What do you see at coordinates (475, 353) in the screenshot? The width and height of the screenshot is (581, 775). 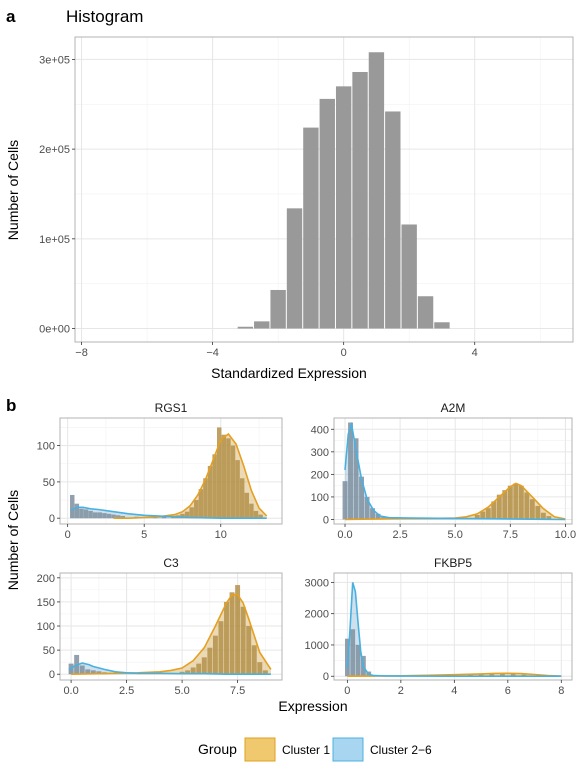 I see `histogram-xtick-label: 4` at bounding box center [475, 353].